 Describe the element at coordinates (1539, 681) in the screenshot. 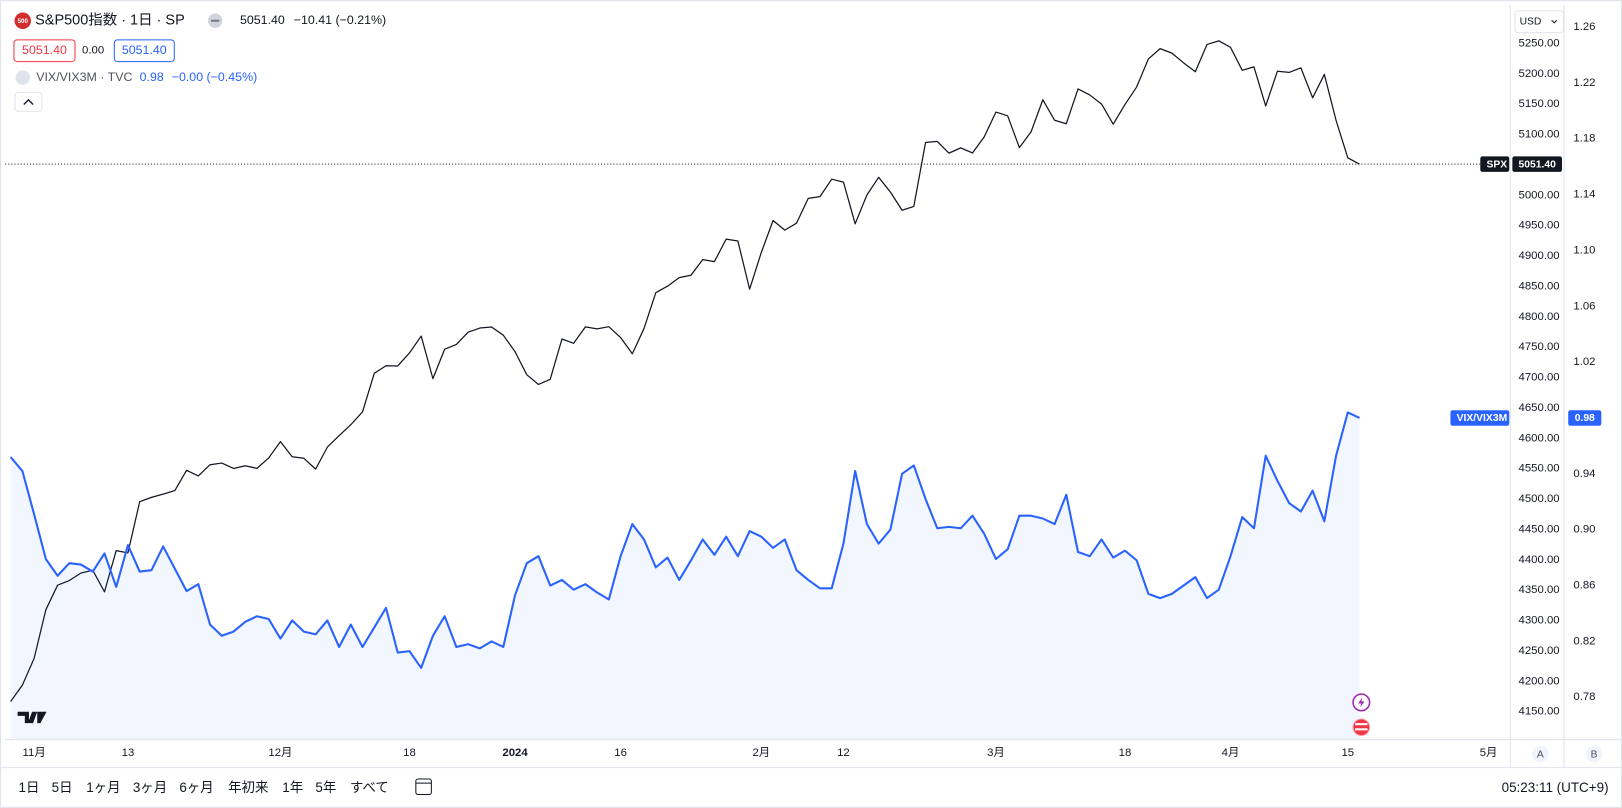

I see `y-tick-label: 4200.00` at that location.